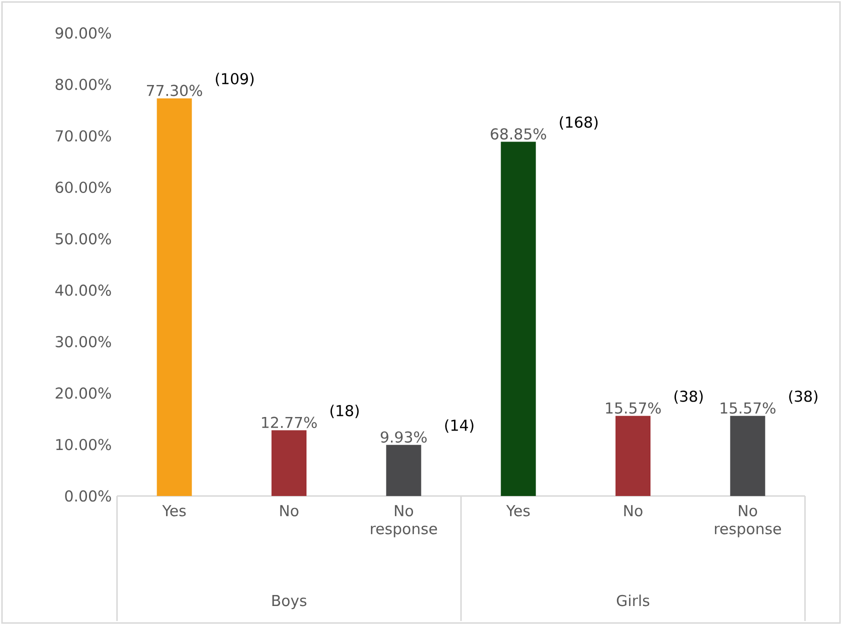  I want to click on annotation: (109), so click(235, 79).